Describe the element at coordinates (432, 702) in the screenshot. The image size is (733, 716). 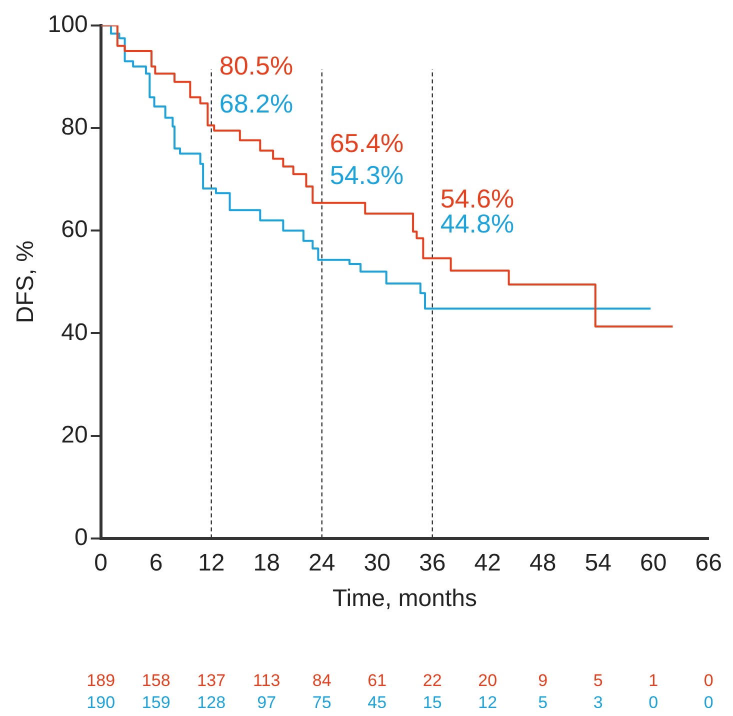
I see `text: 15` at that location.